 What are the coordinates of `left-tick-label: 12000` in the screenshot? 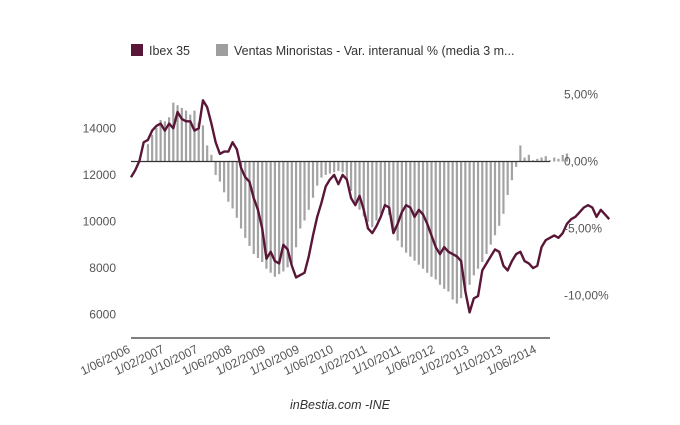 It's located at (100, 175).